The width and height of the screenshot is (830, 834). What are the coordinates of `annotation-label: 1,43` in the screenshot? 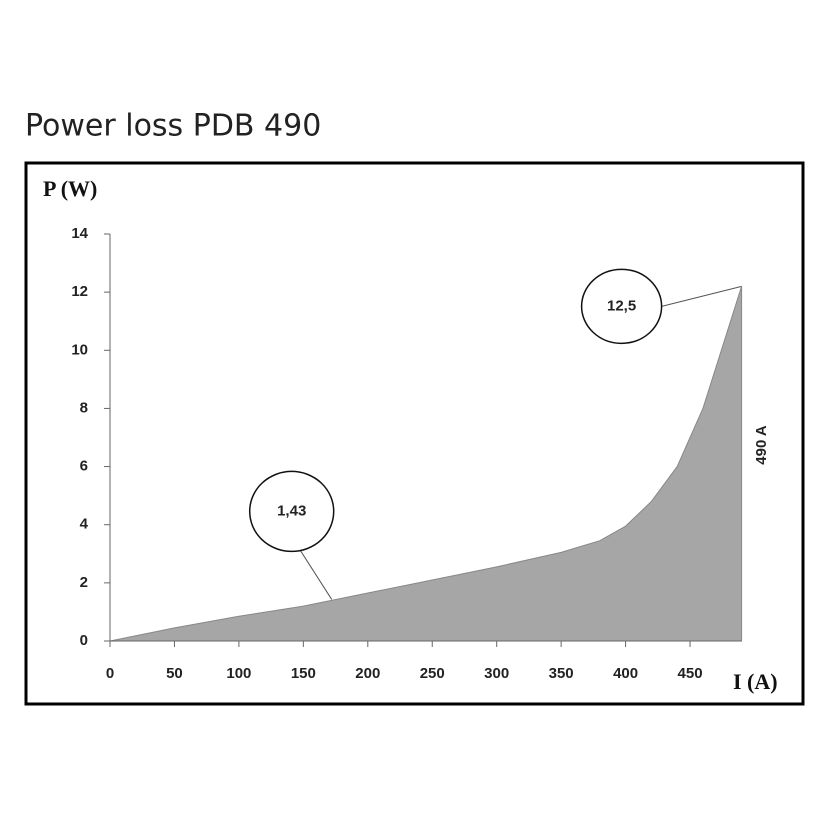 It's located at (291, 510).